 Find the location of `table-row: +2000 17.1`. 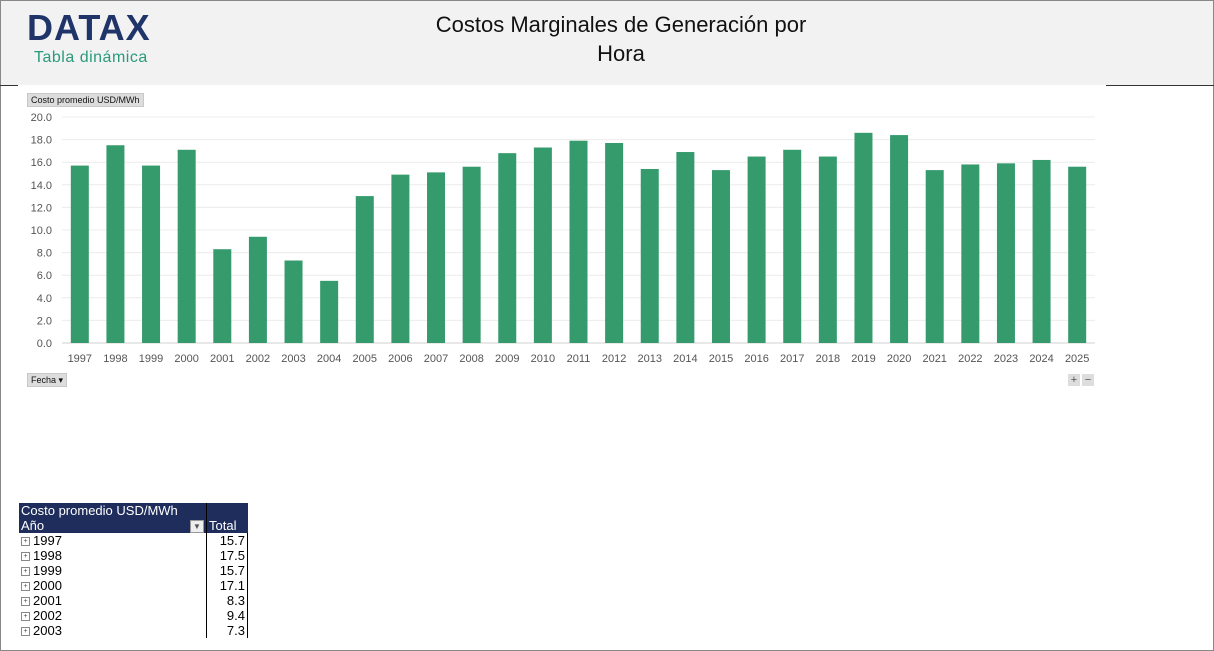

table-row: +2000 17.1 is located at coordinates (133, 585).